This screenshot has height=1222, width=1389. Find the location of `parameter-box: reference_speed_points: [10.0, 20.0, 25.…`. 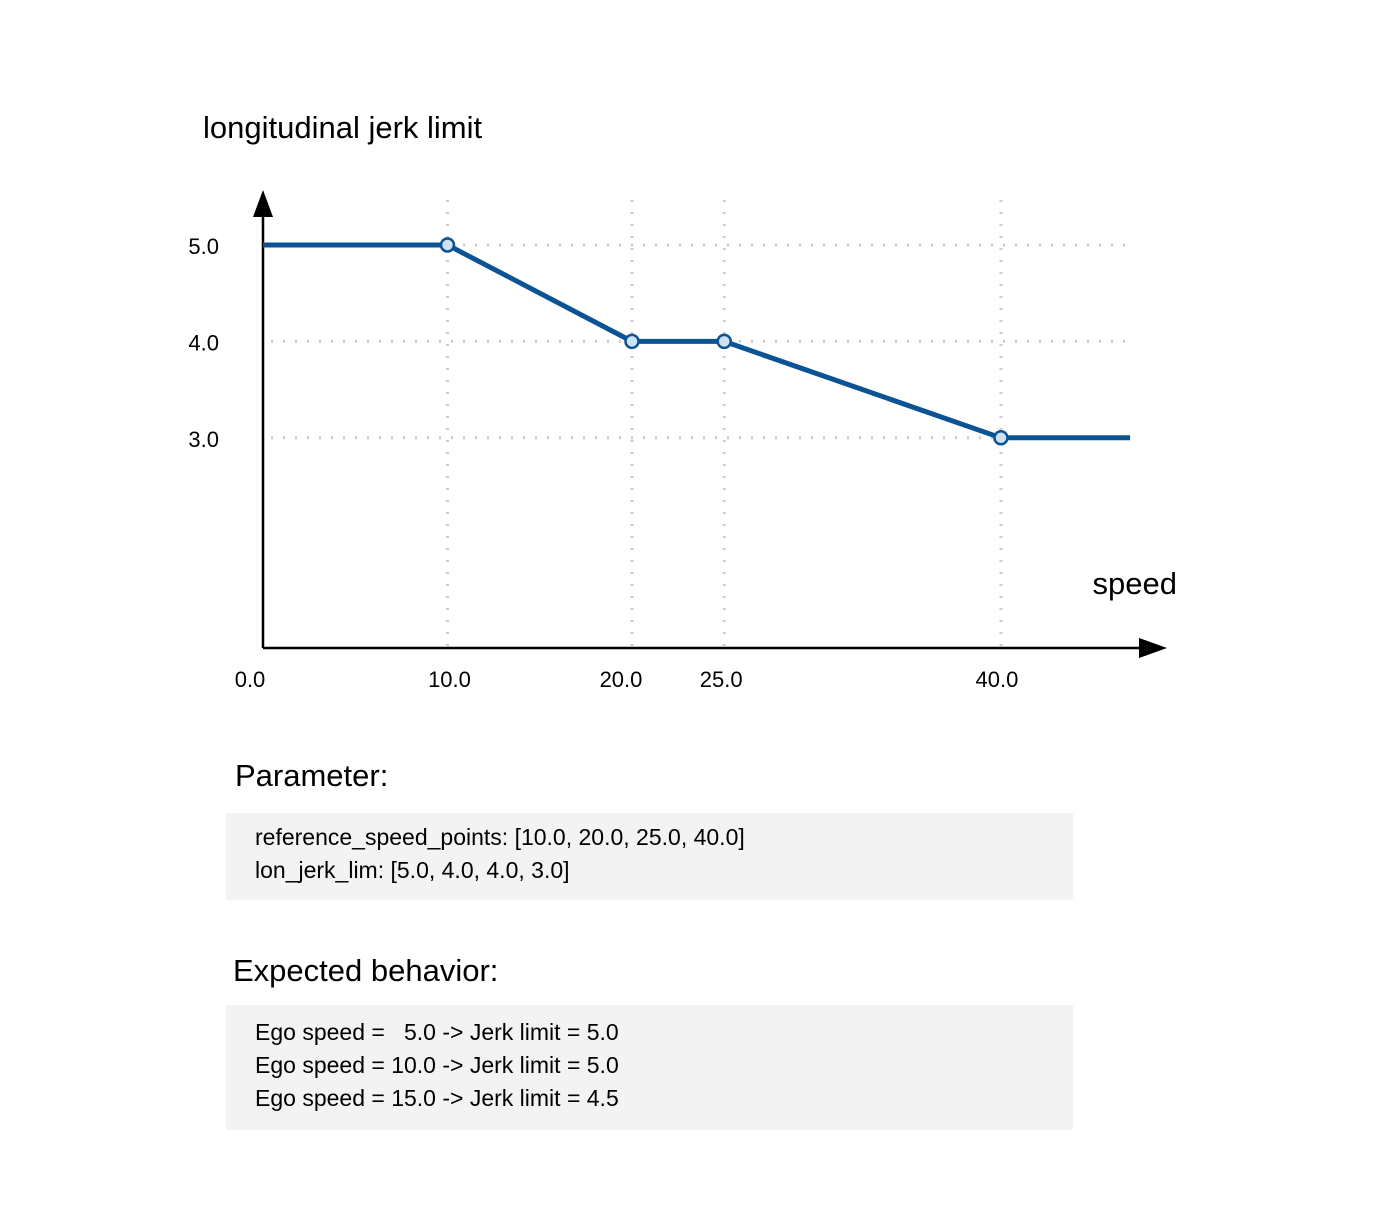

parameter-box: reference_speed_points: [10.0, 20.0, 25.… is located at coordinates (649, 856).